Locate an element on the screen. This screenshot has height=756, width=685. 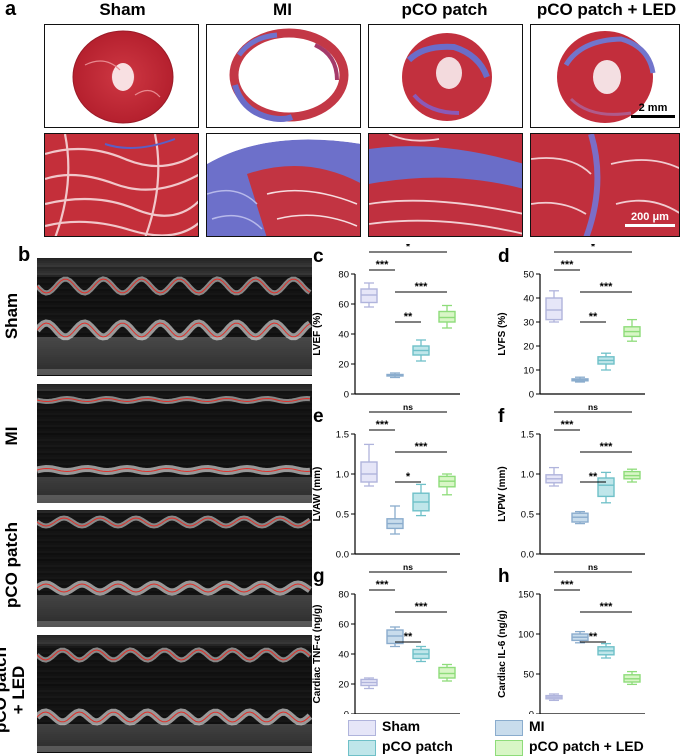
sig-label-e-2: *** is located at coordinates (422, 447).